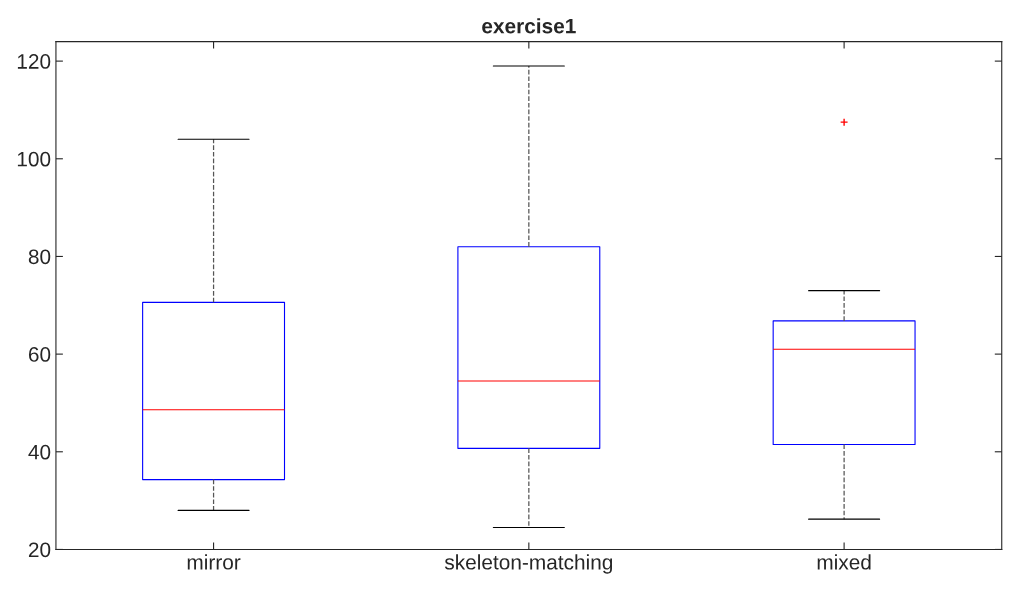 This screenshot has width=1017, height=594. What do you see at coordinates (39, 452) in the screenshot?
I see `y-tick-label: 40` at bounding box center [39, 452].